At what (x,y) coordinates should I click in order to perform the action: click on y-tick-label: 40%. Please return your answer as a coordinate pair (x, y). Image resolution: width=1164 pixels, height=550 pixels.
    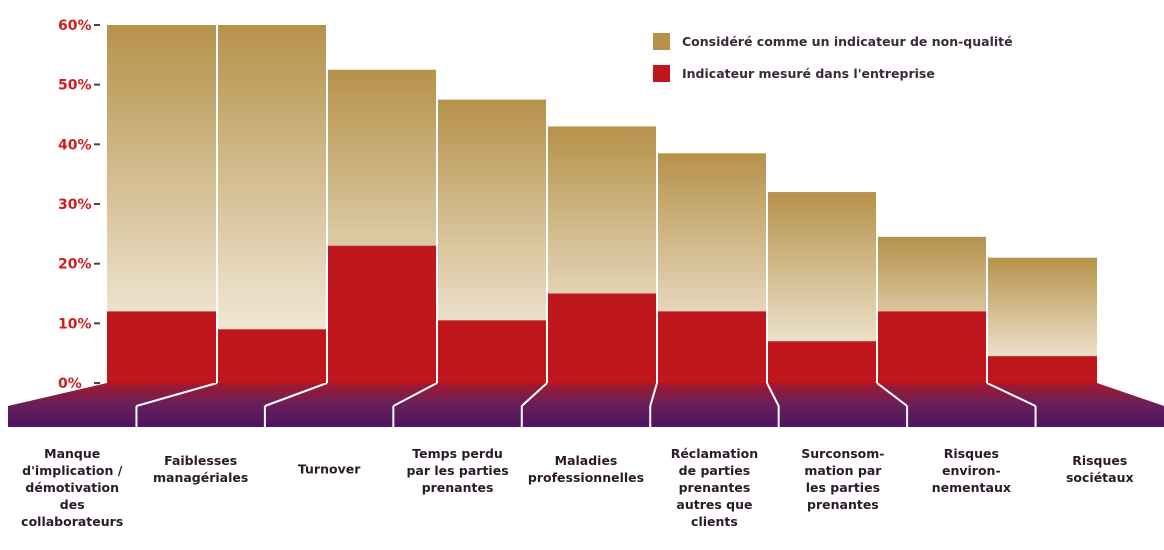
    Looking at the image, I should click on (75, 145).